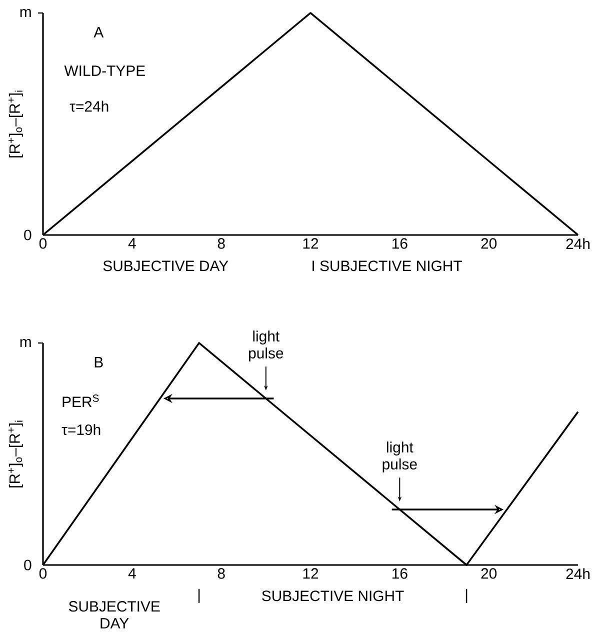 This screenshot has width=599, height=634. Describe the element at coordinates (104, 71) in the screenshot. I see `annotation: WILD-TYPE` at that location.